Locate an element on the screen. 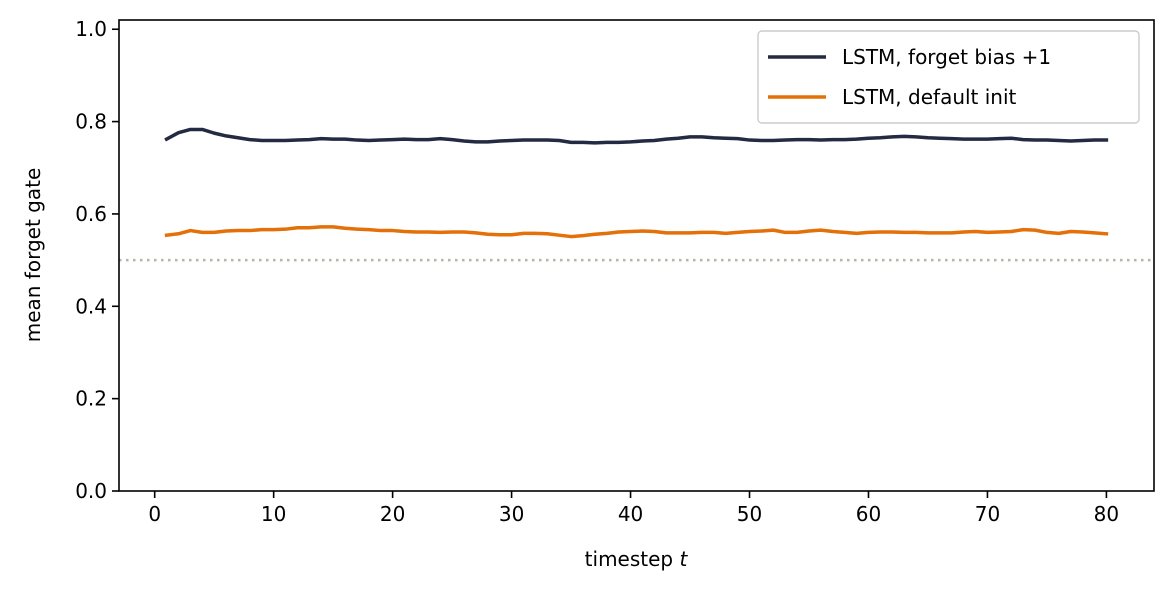 This screenshot has width=1173, height=594. y-tick-label: 0.0 is located at coordinates (91, 491).